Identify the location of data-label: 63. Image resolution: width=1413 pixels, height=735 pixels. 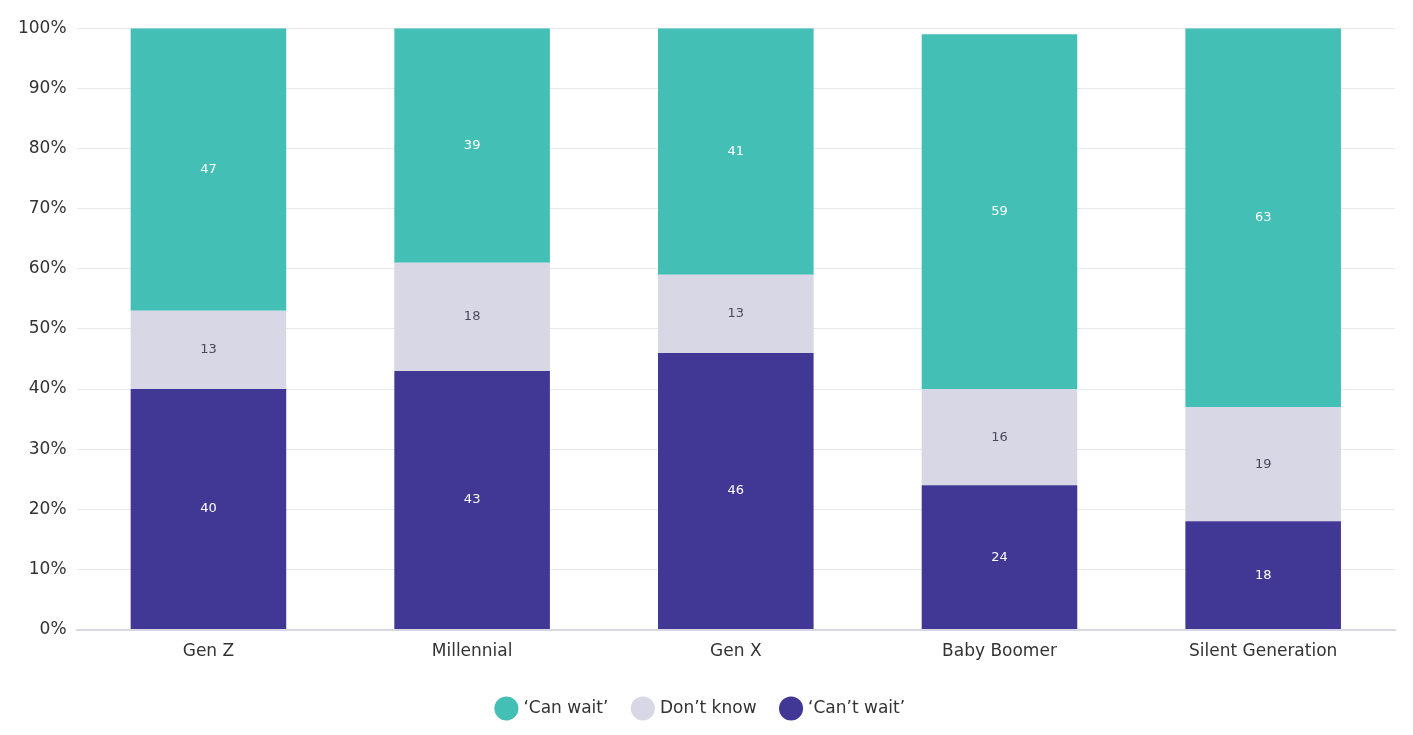
(1263, 217).